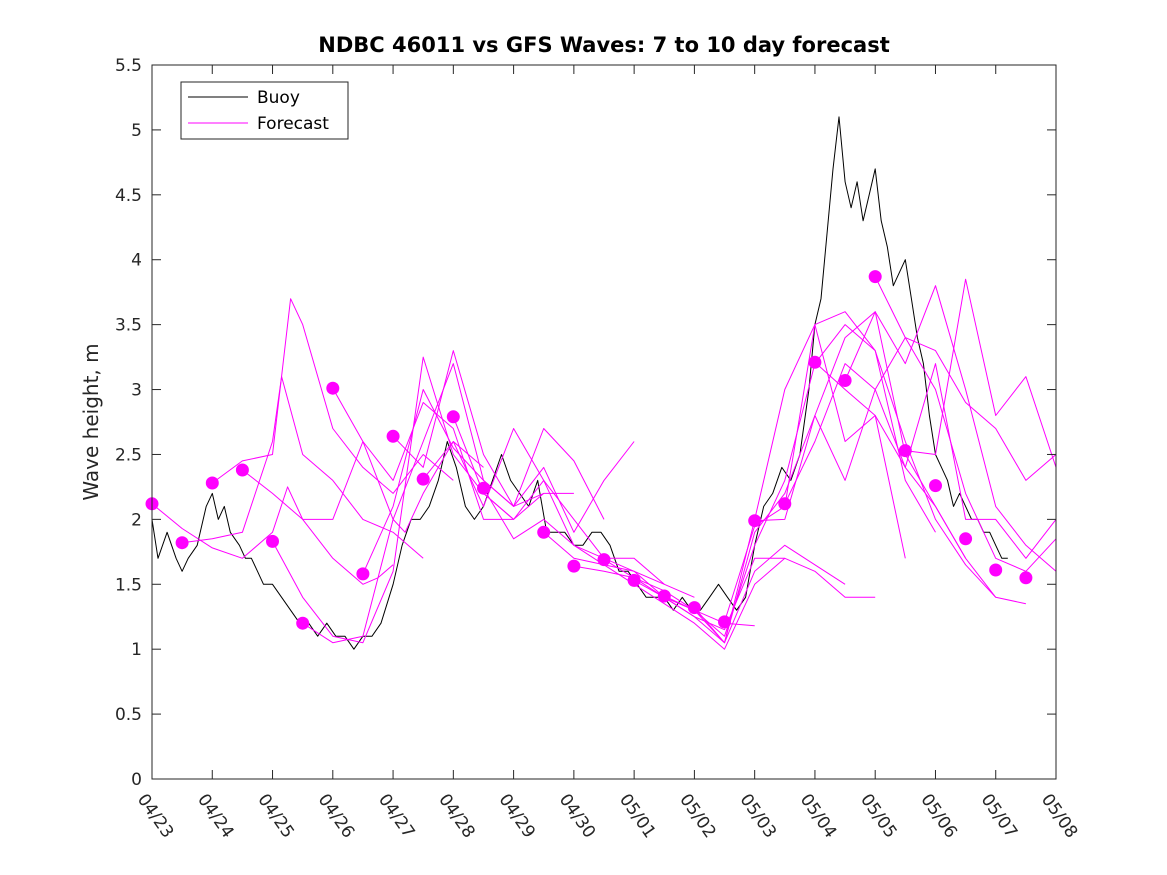  I want to click on y-tick-label: 1.5, so click(128, 585).